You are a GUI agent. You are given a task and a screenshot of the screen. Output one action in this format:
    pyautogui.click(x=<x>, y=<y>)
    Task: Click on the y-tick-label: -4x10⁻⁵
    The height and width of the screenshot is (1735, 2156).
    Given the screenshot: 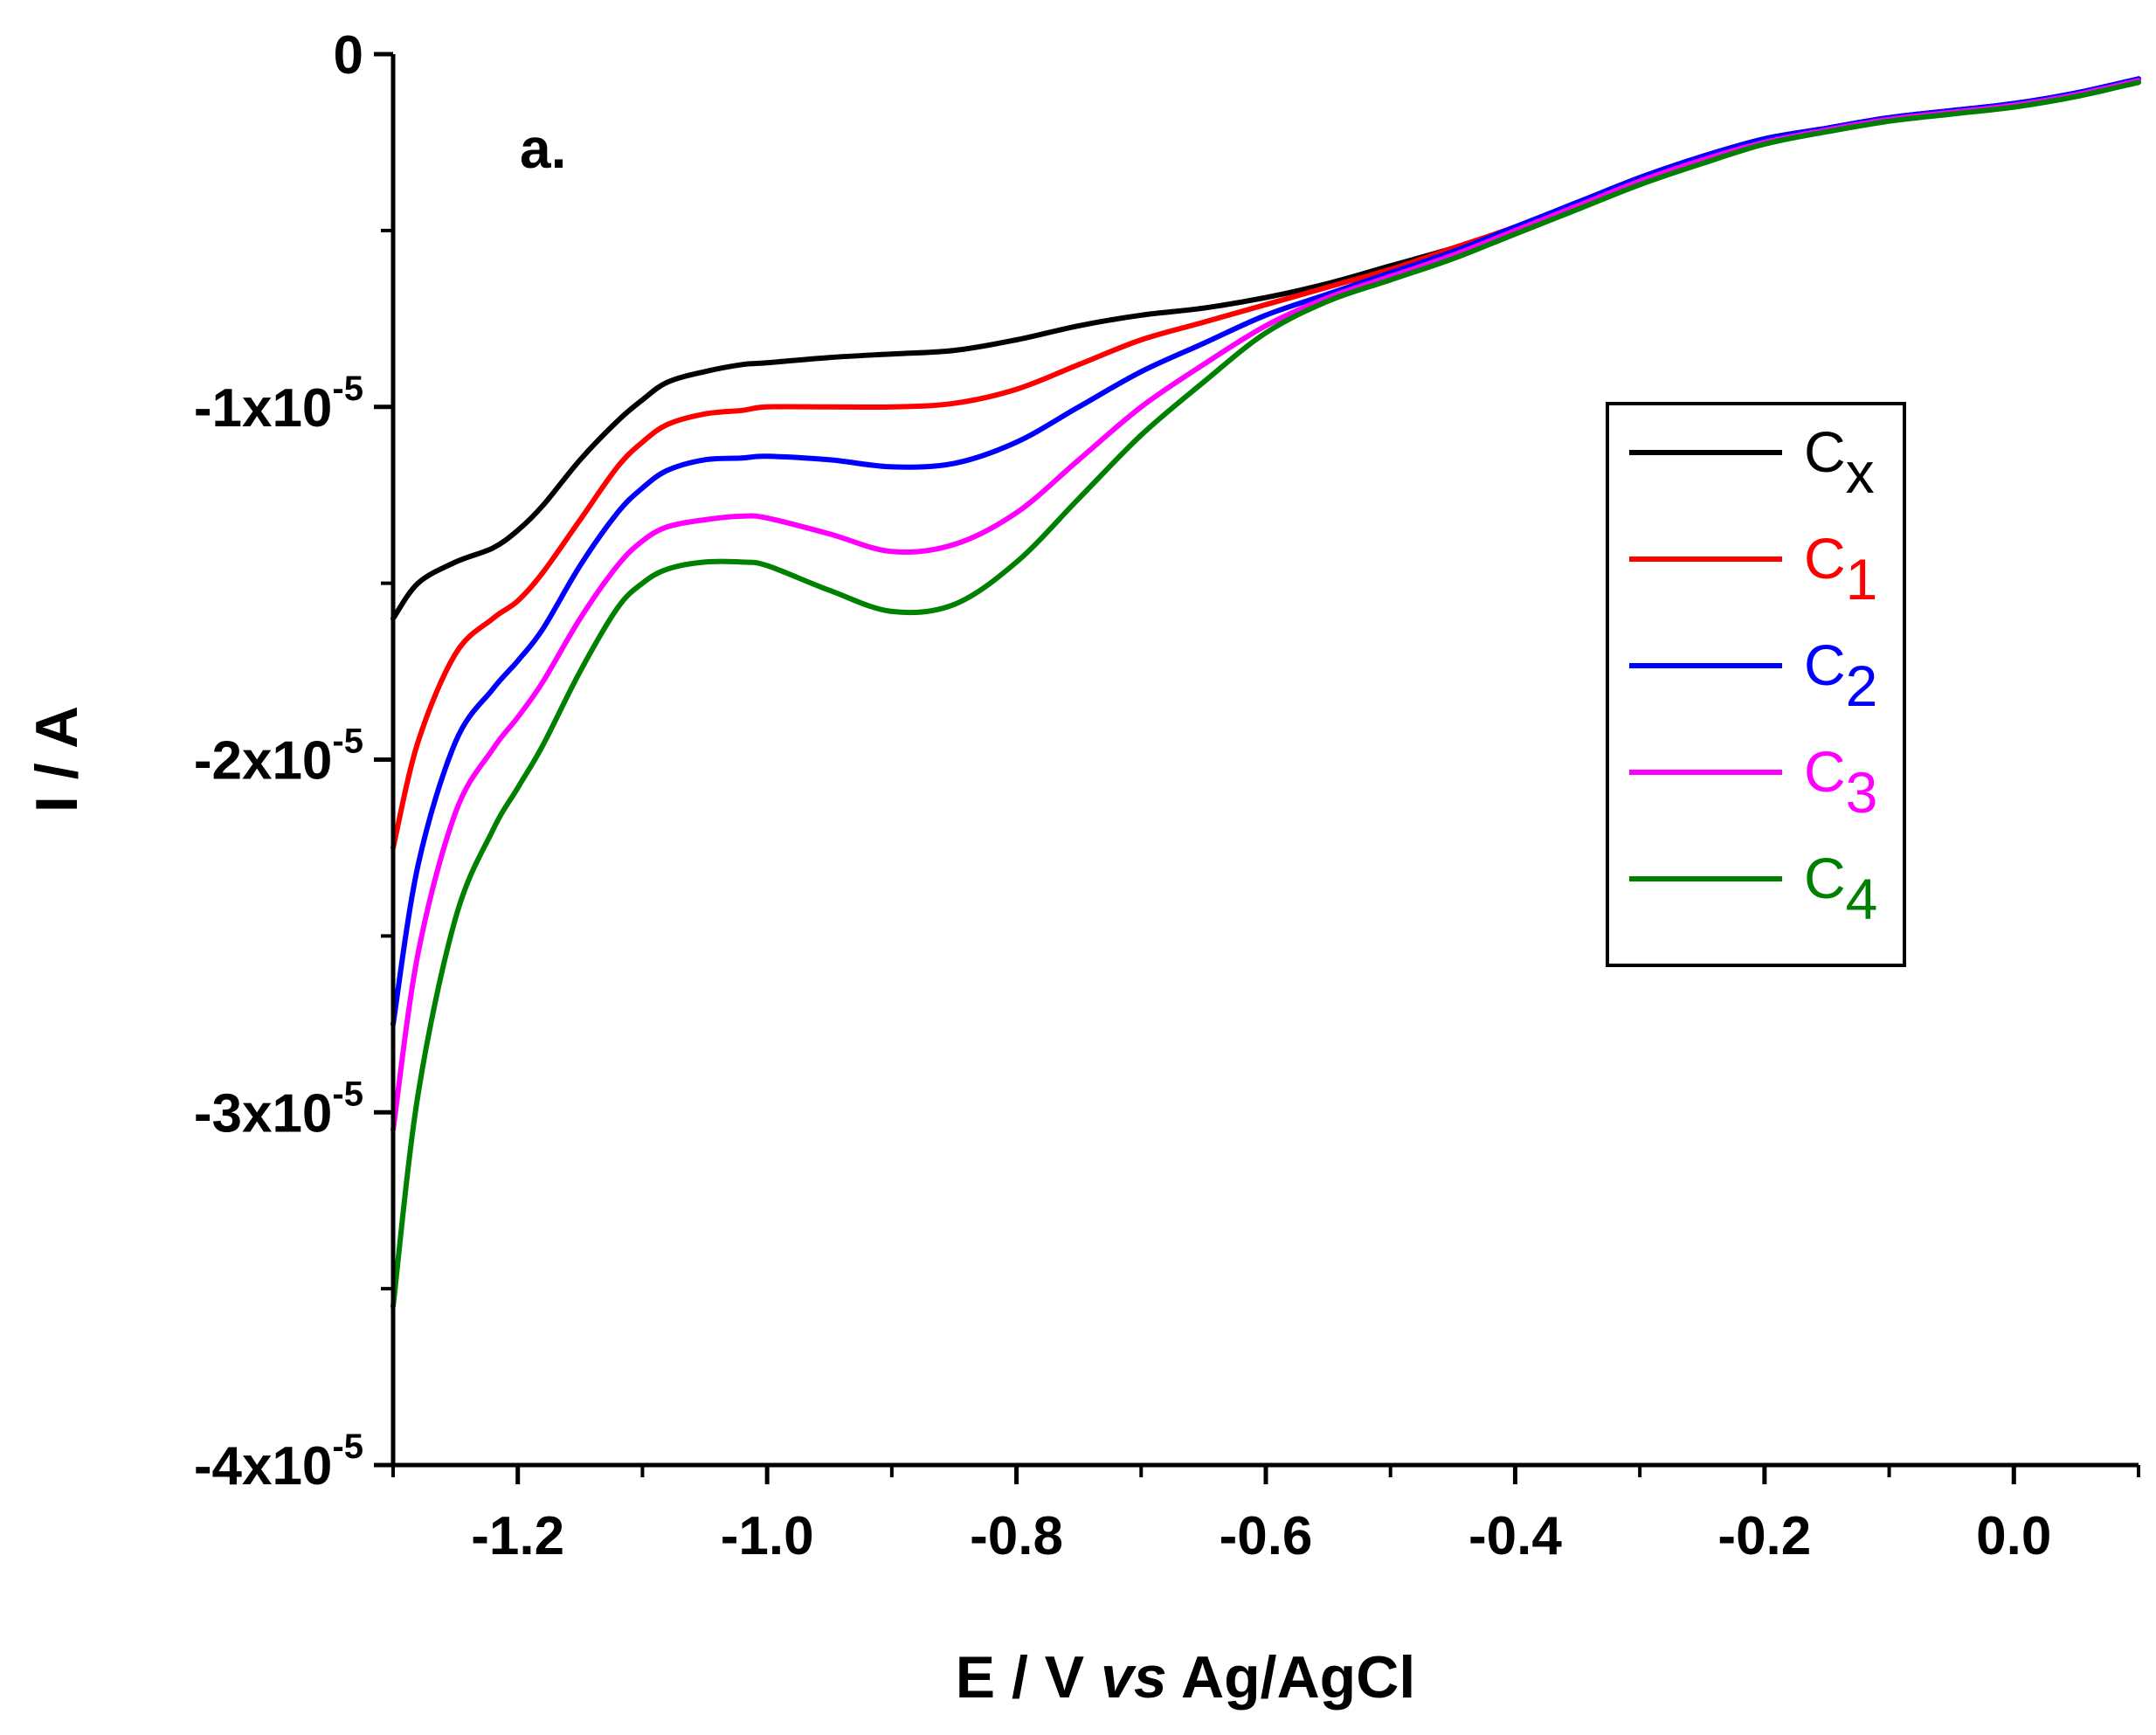 What is the action you would take?
    pyautogui.click(x=278, y=1462)
    